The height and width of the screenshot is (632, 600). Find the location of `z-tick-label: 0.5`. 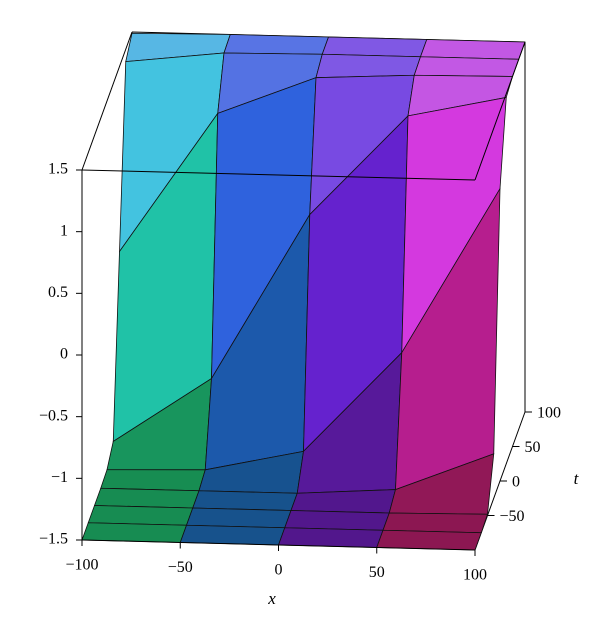

z-tick-label: 0.5 is located at coordinates (58, 292).